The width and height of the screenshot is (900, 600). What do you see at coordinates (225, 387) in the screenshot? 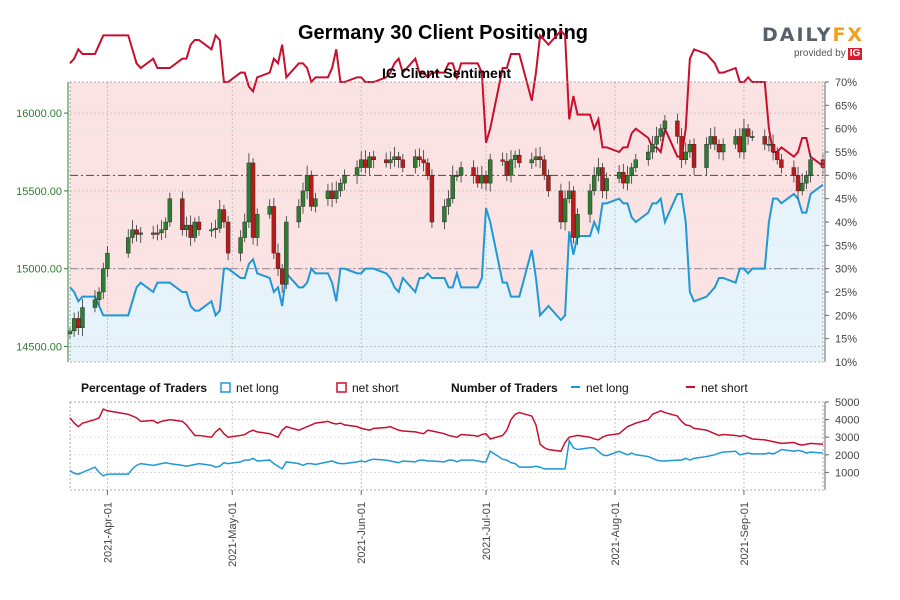
I see `legend-net-long-swatch` at bounding box center [225, 387].